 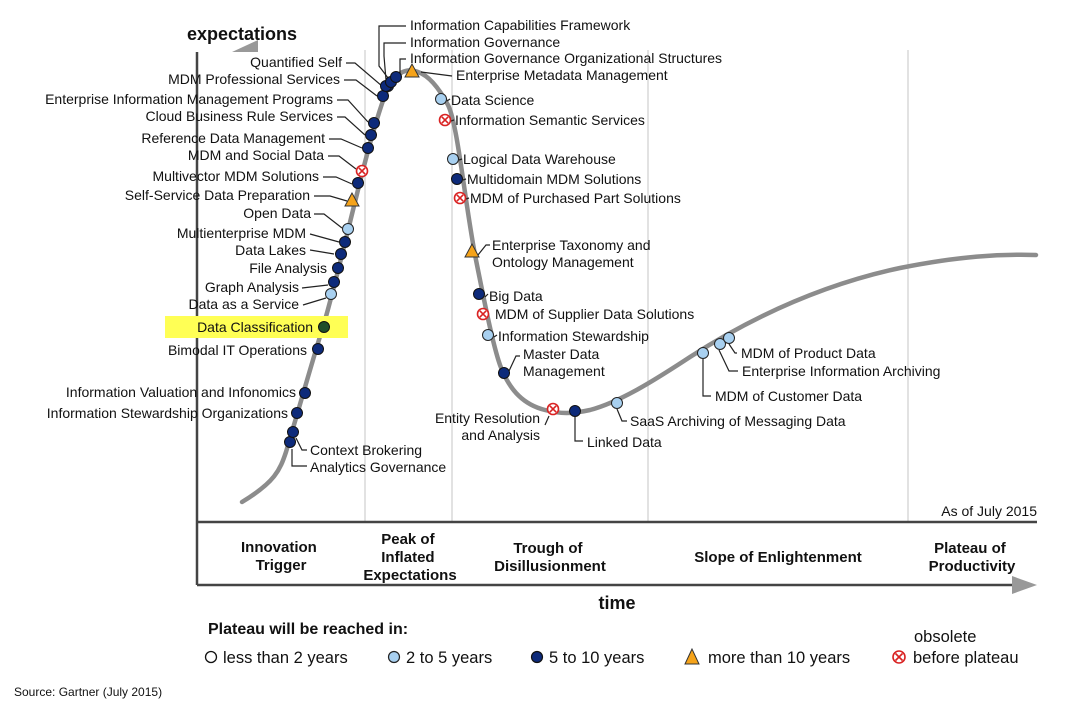 I want to click on tech-mdm-and-social-data: MDM and Social Data, so click(x=278, y=162).